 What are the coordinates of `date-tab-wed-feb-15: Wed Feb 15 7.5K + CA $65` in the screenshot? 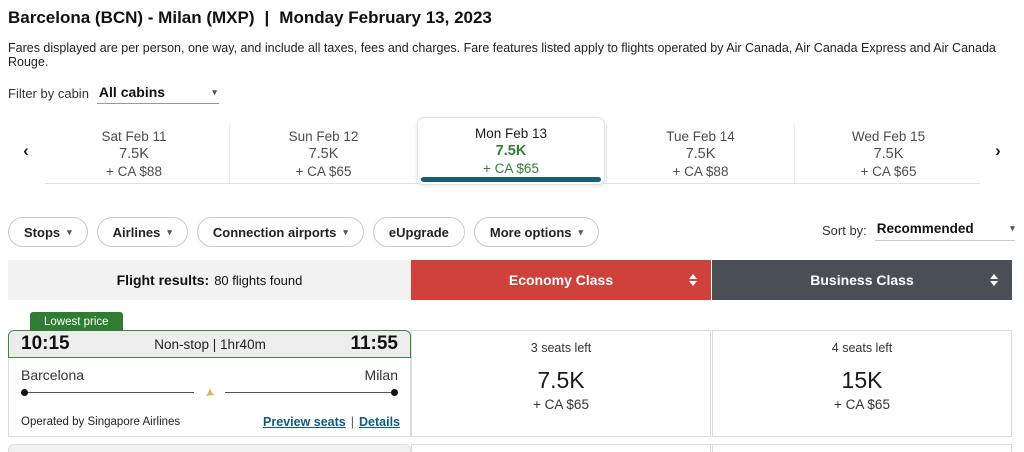 It's located at (888, 154).